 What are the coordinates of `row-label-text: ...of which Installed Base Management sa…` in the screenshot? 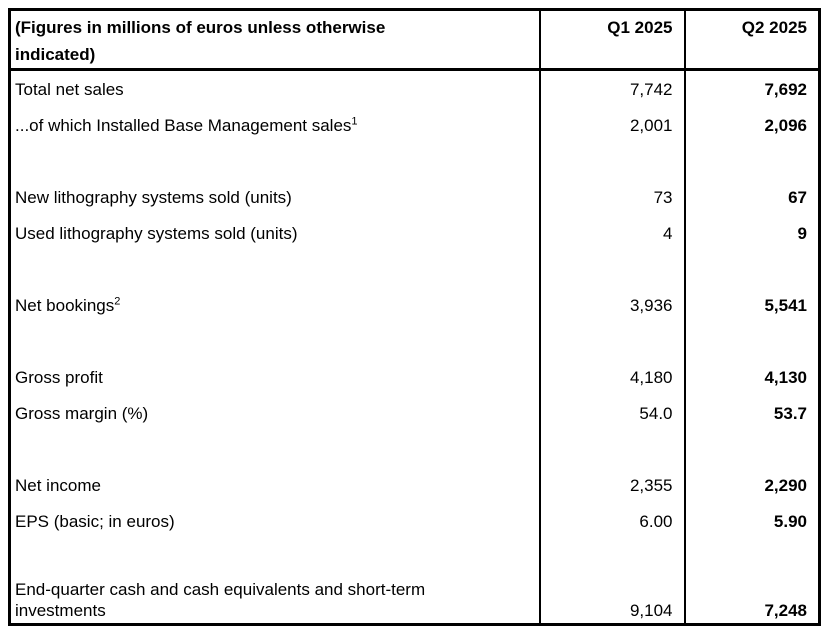 It's located at (183, 125).